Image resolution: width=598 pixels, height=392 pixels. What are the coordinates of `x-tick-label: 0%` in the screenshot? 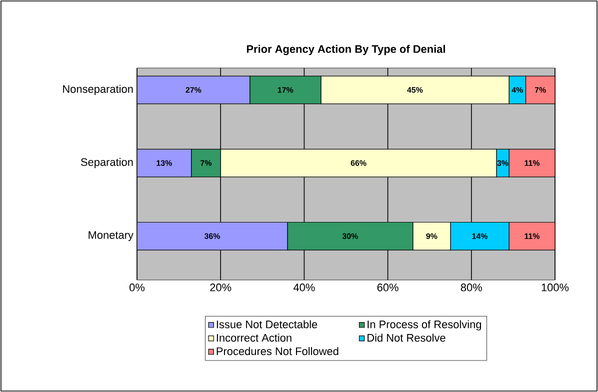 It's located at (137, 288).